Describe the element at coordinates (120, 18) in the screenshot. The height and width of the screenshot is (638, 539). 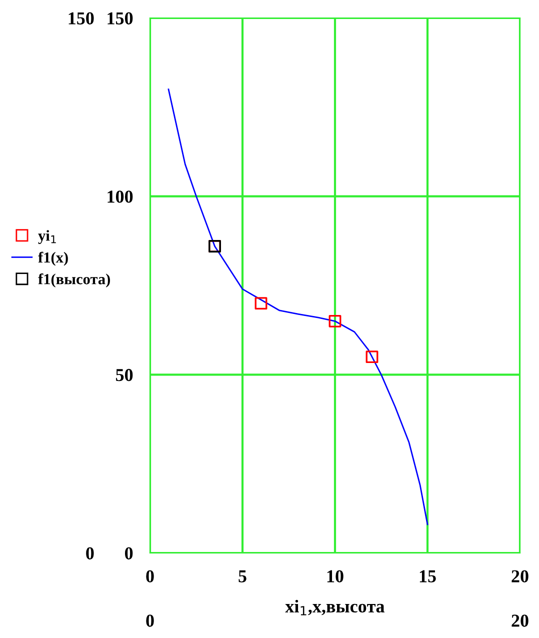
I see `y-tick-label: 150` at that location.